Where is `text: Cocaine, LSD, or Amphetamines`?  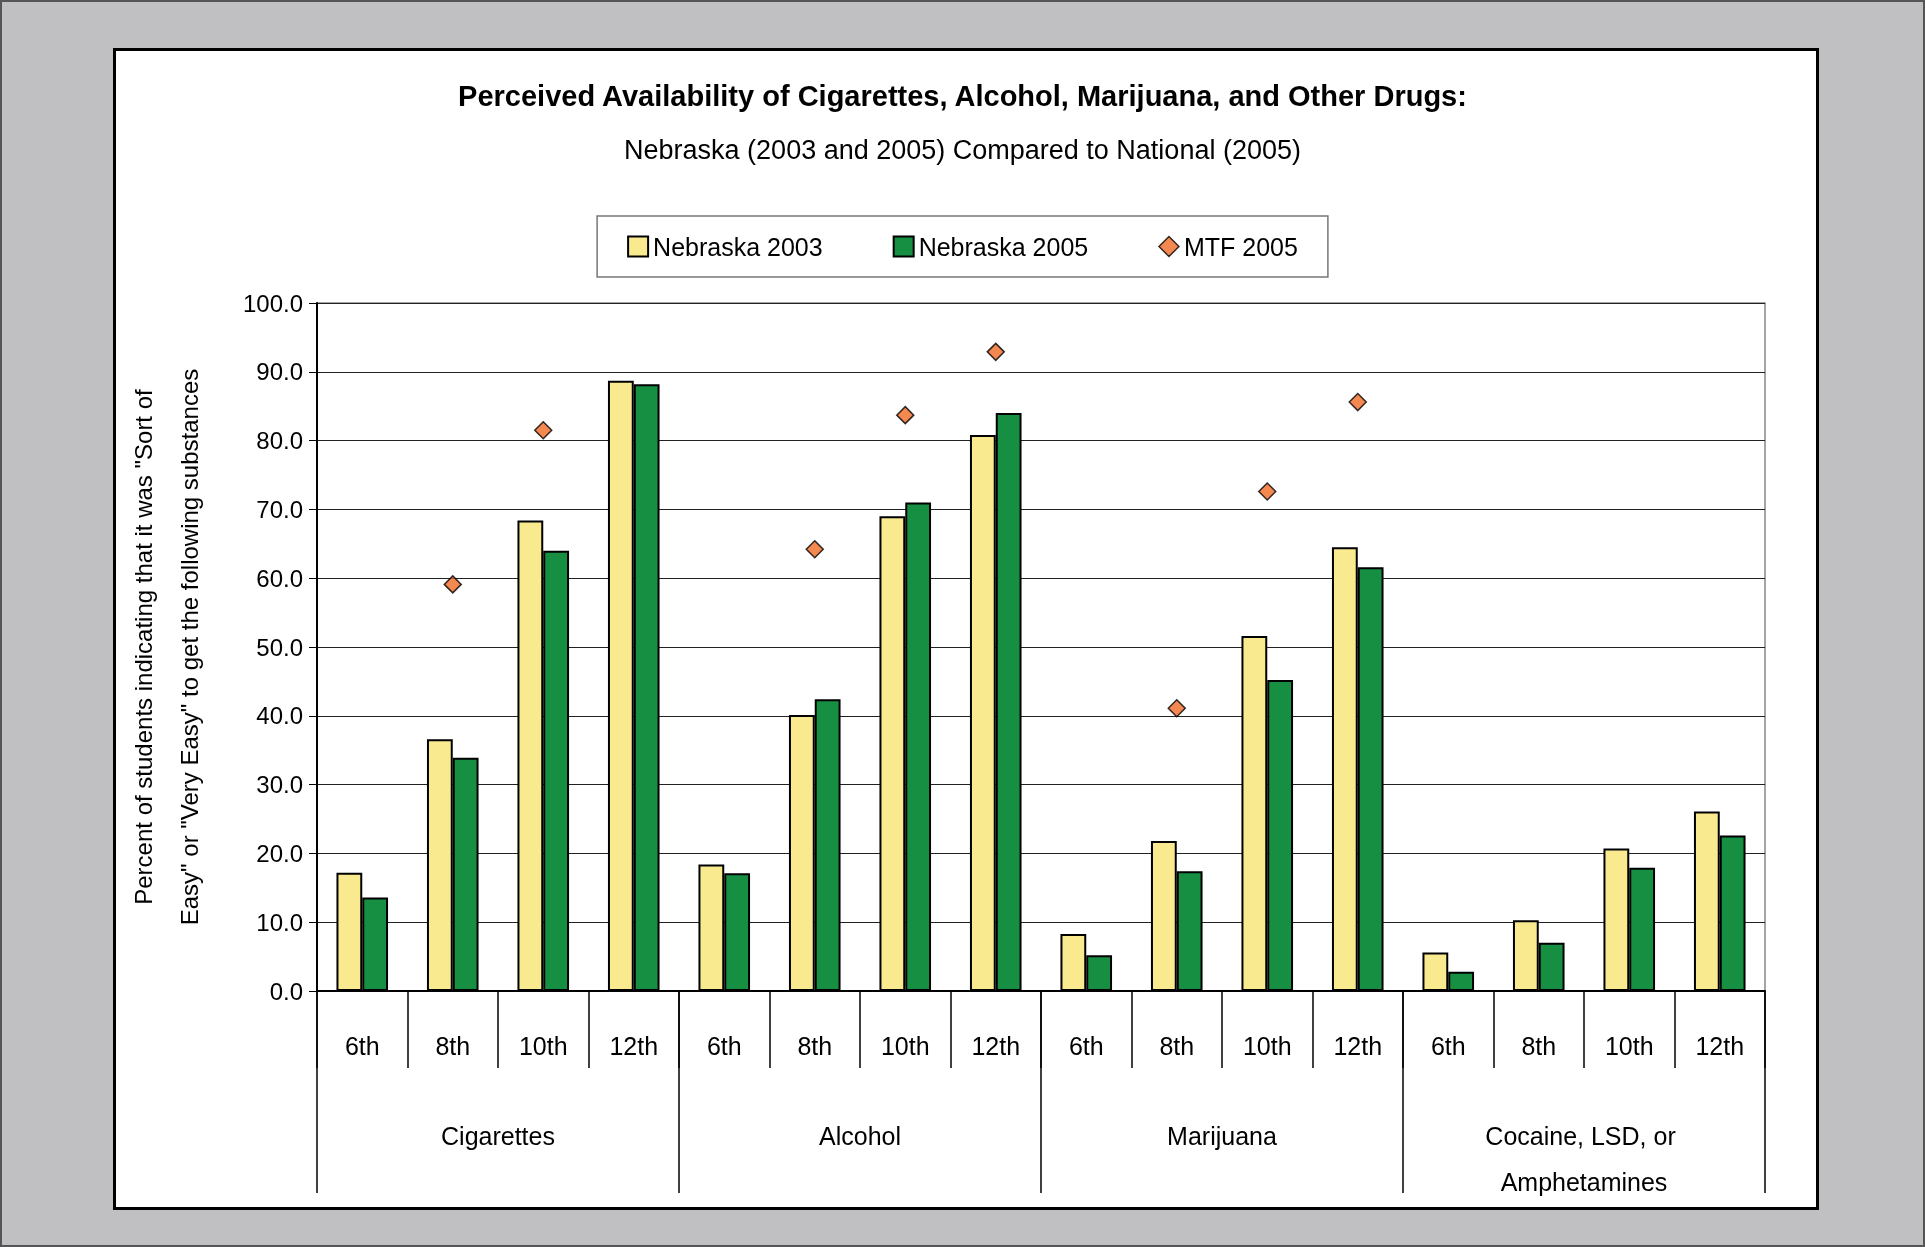
text: Cocaine, LSD, or Amphetamines is located at coordinates (1584, 1159).